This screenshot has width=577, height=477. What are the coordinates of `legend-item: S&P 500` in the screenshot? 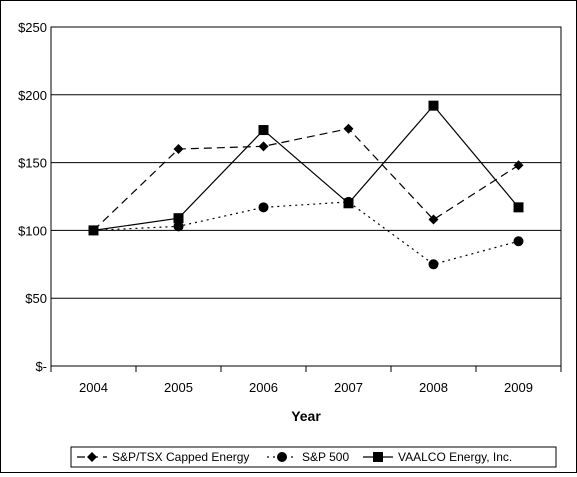 It's located at (308, 457).